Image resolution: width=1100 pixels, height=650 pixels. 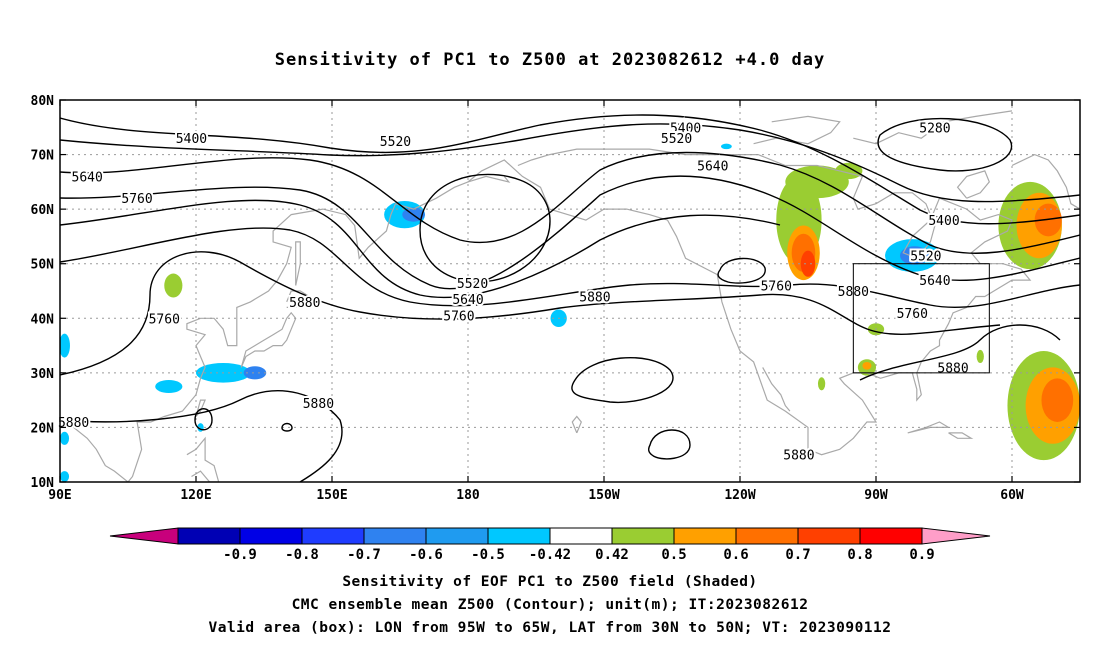 What do you see at coordinates (144, 536) in the screenshot?
I see `colorbar-low-triangle` at bounding box center [144, 536].